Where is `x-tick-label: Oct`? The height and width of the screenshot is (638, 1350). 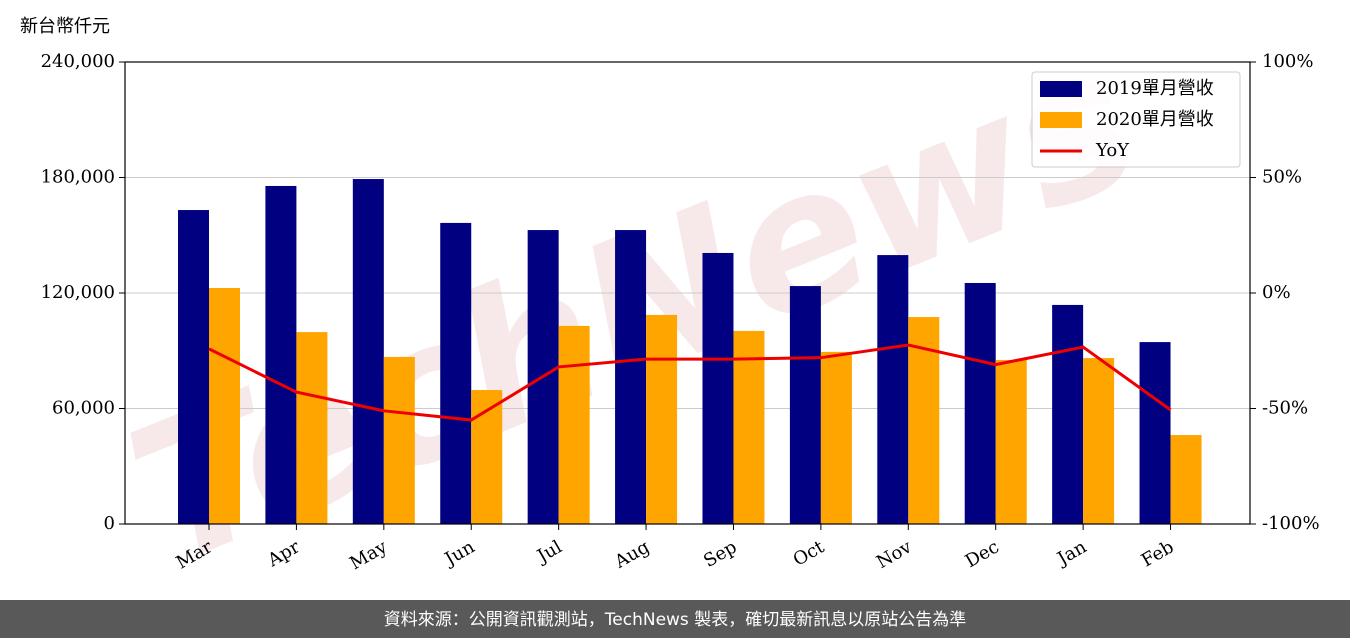
x-tick-label: Oct is located at coordinates (809, 553).